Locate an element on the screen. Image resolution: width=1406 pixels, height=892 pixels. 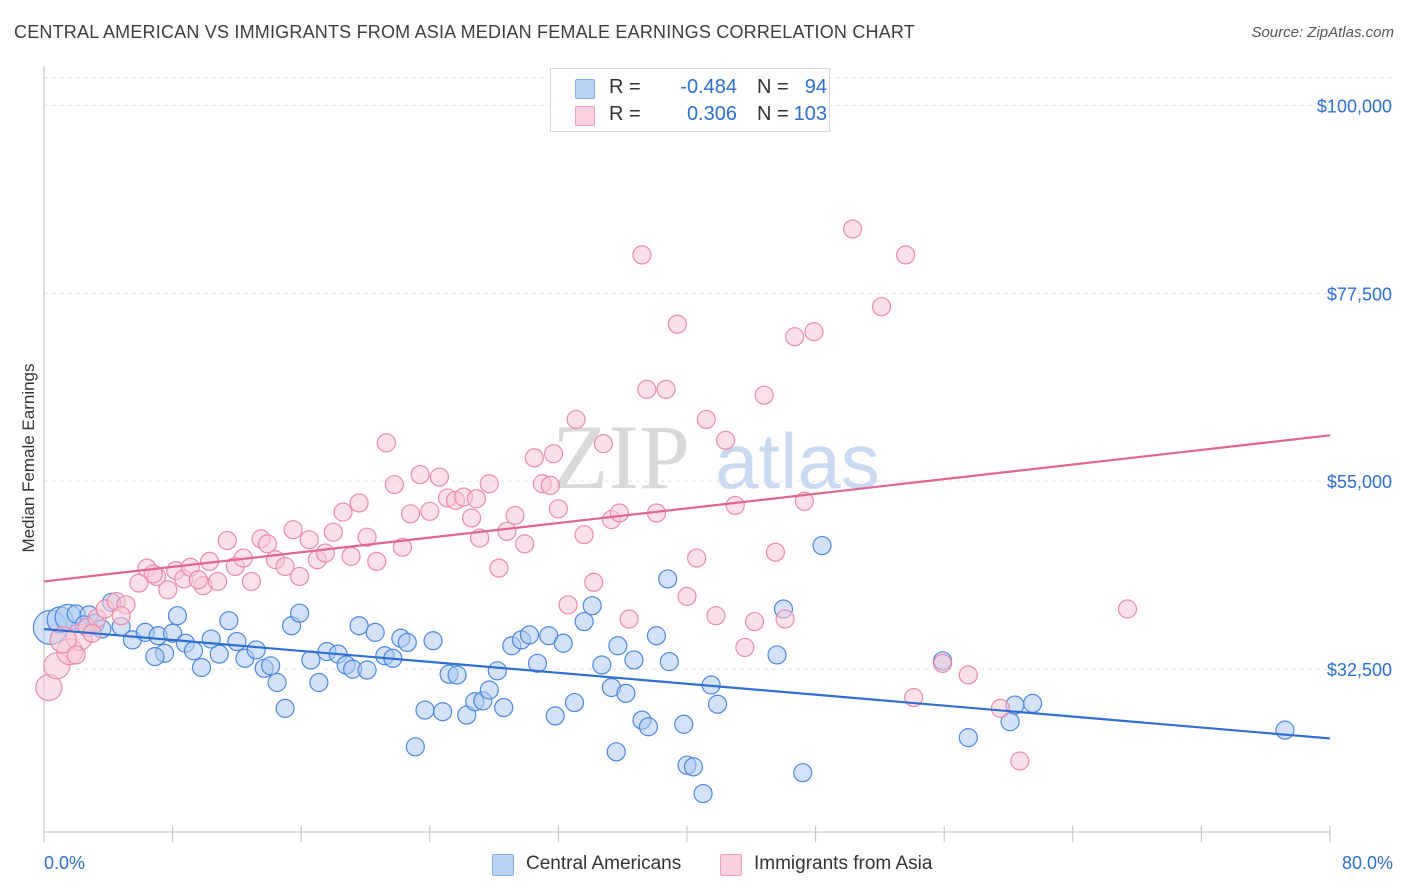
y-tick-label: $77,500 is located at coordinates (1359, 294).